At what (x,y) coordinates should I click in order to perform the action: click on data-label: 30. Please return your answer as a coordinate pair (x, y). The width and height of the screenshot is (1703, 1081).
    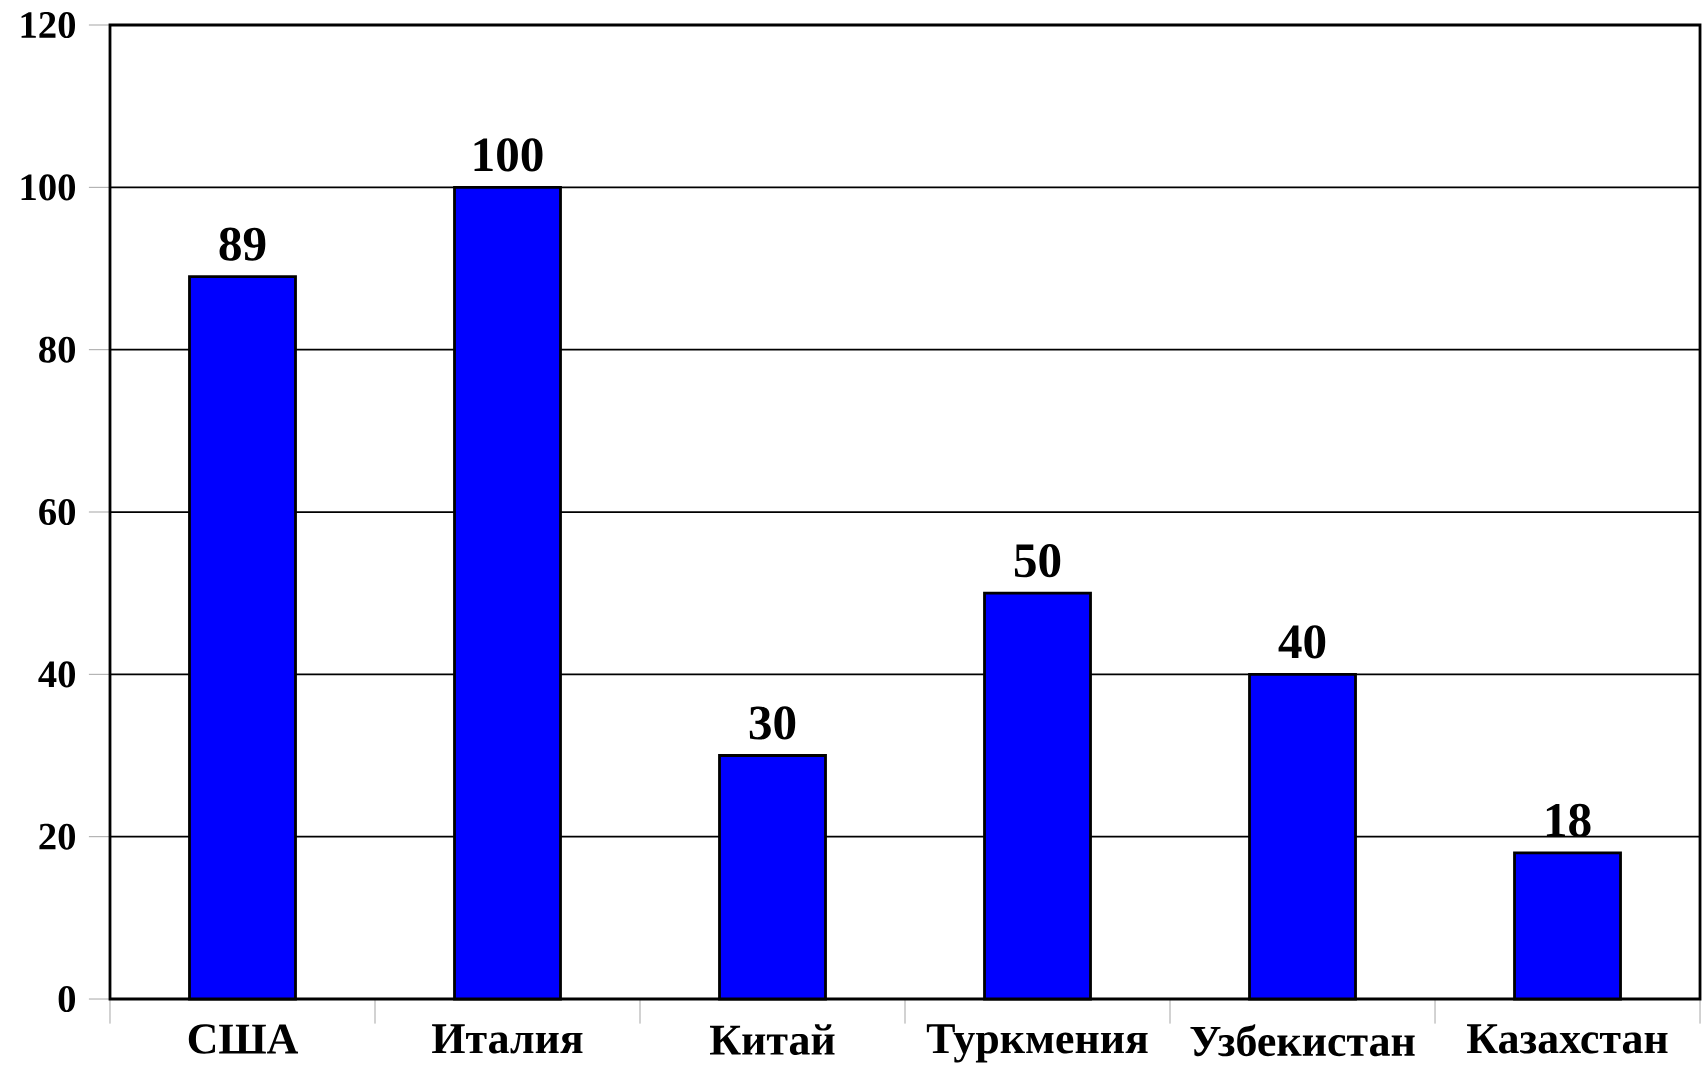
    Looking at the image, I should click on (772, 723).